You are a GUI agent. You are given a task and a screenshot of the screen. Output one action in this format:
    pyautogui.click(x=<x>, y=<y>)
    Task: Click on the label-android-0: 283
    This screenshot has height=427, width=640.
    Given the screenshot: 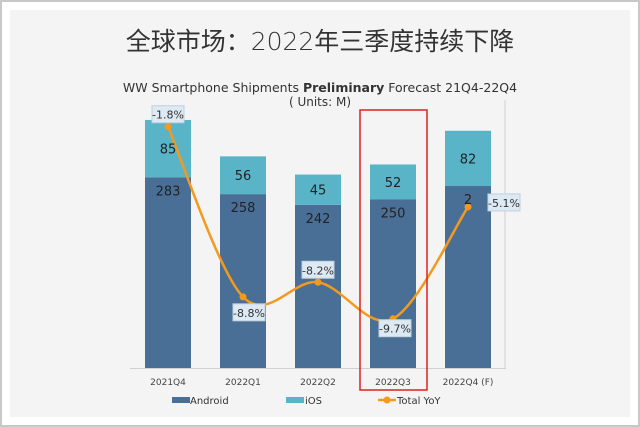 What is the action you would take?
    pyautogui.click(x=168, y=191)
    